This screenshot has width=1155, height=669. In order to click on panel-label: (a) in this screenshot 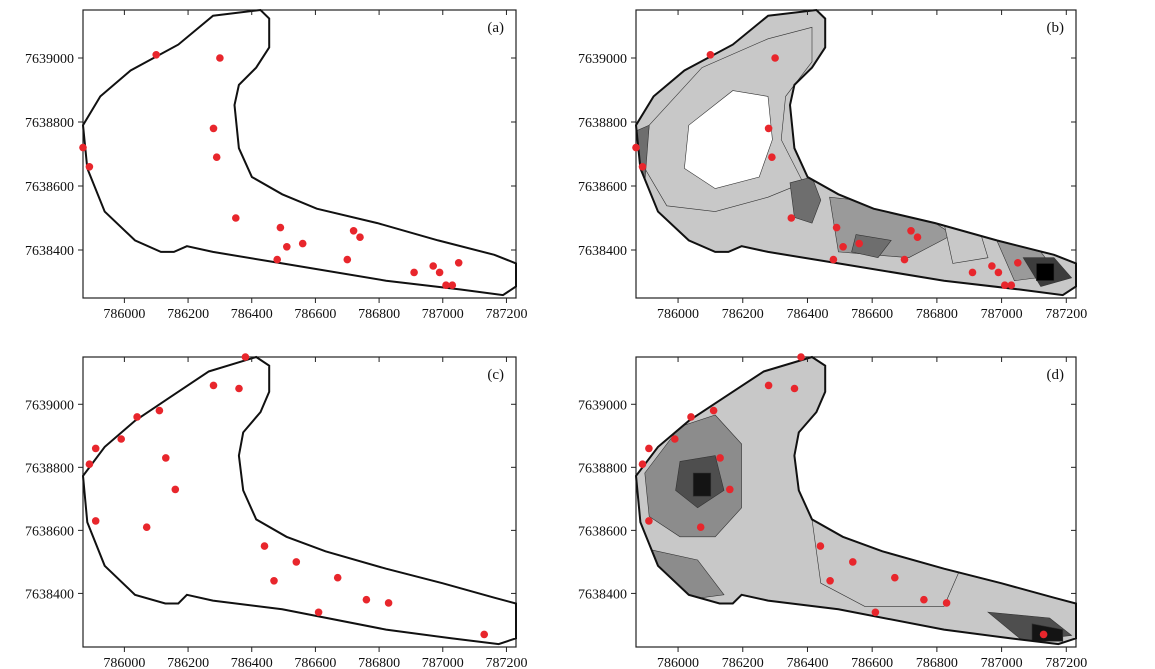, I will do `click(495, 28)`.